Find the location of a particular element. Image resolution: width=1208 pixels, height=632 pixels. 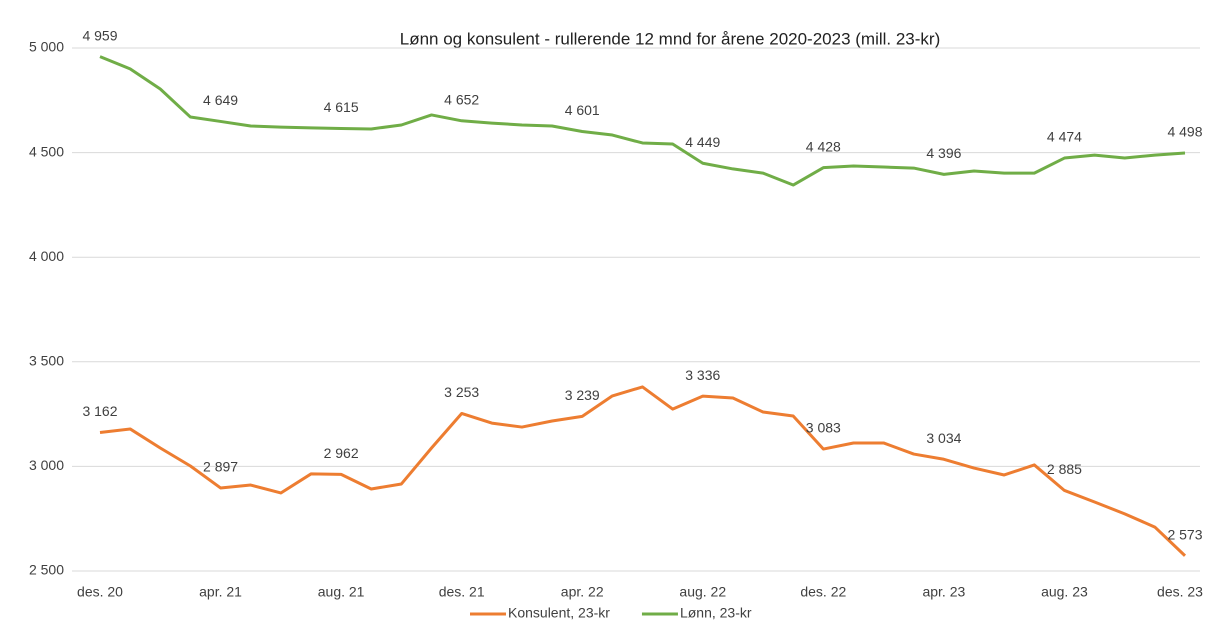

data-label: 3 162 is located at coordinates (99, 411).